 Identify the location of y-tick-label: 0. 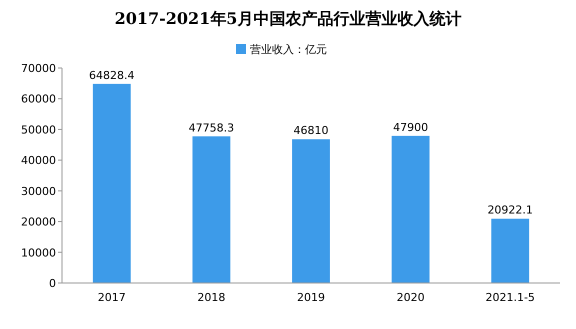
(52, 283).